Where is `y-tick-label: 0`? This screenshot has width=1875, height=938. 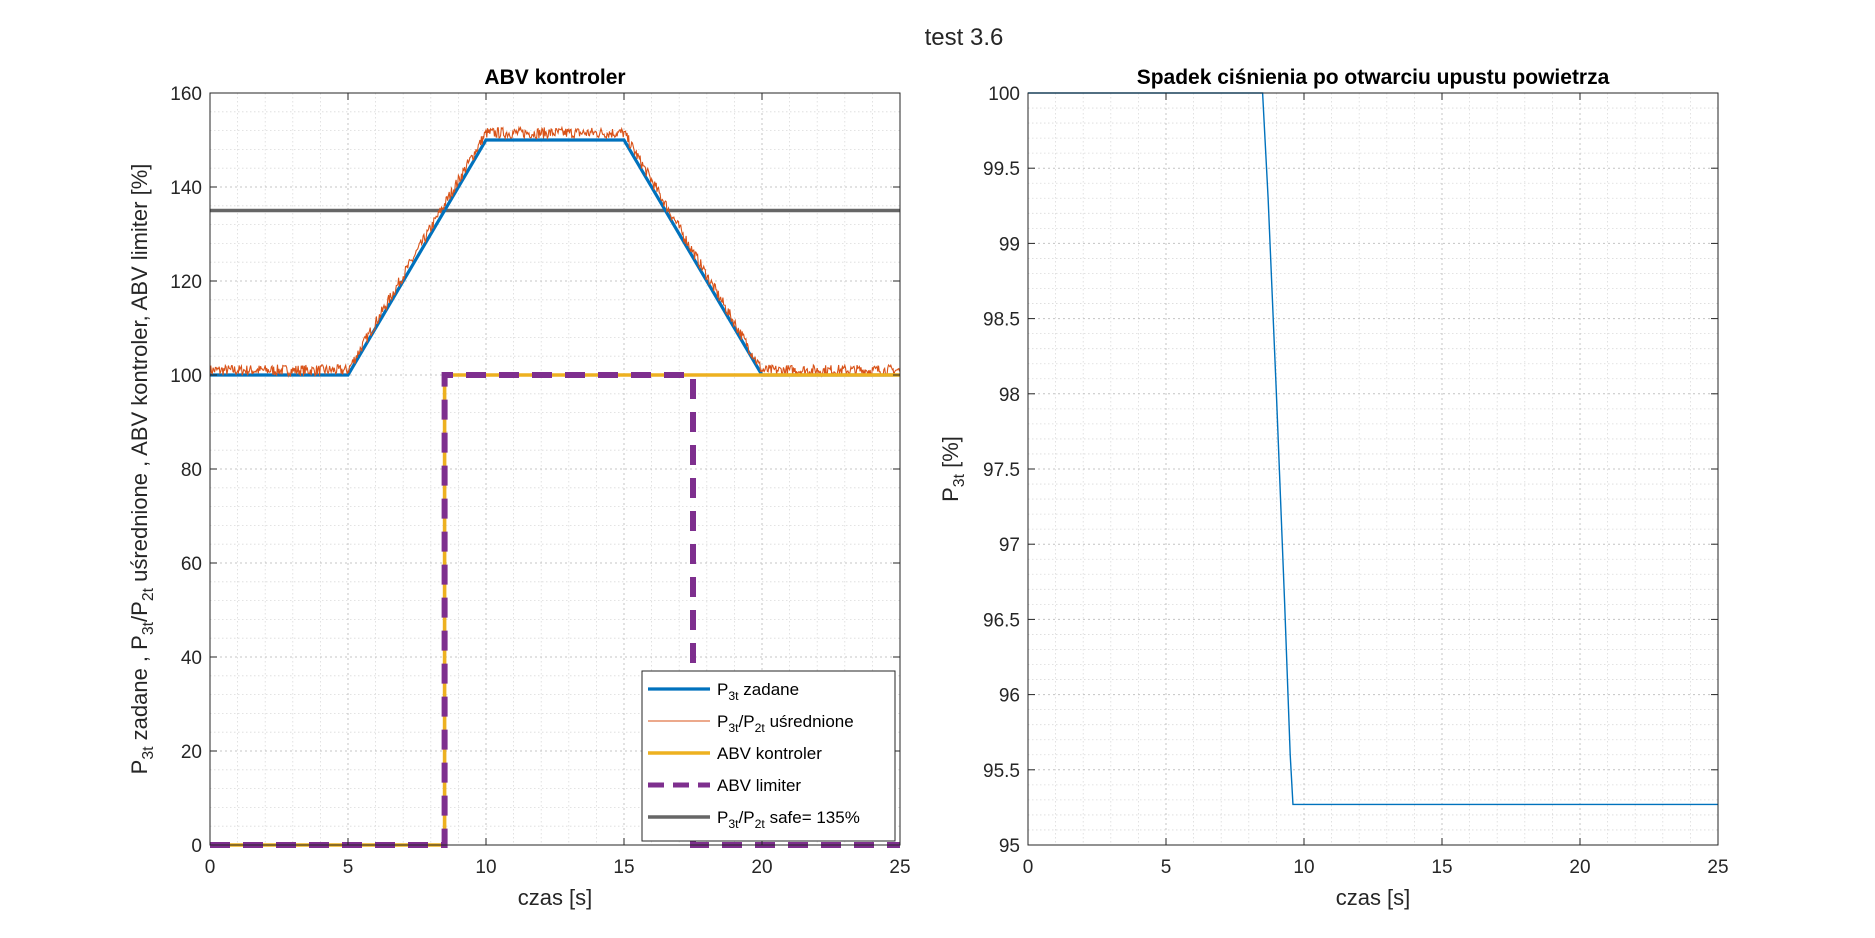 y-tick-label: 0 is located at coordinates (196, 846).